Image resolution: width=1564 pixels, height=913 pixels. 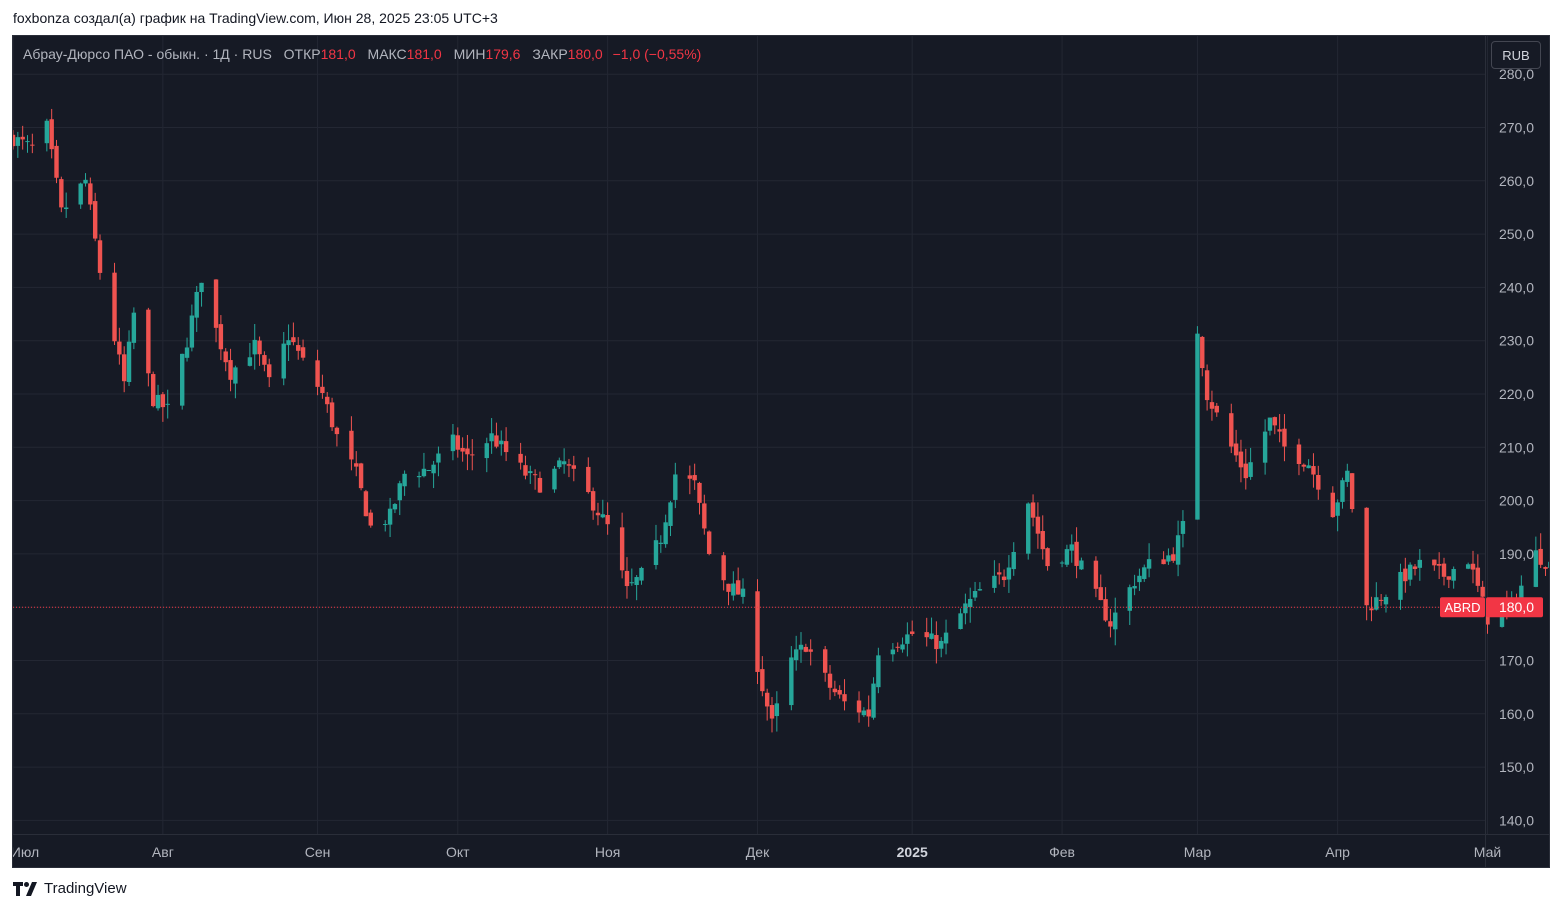 What do you see at coordinates (1337, 852) in the screenshot?
I see `x-tick-label: Апр` at bounding box center [1337, 852].